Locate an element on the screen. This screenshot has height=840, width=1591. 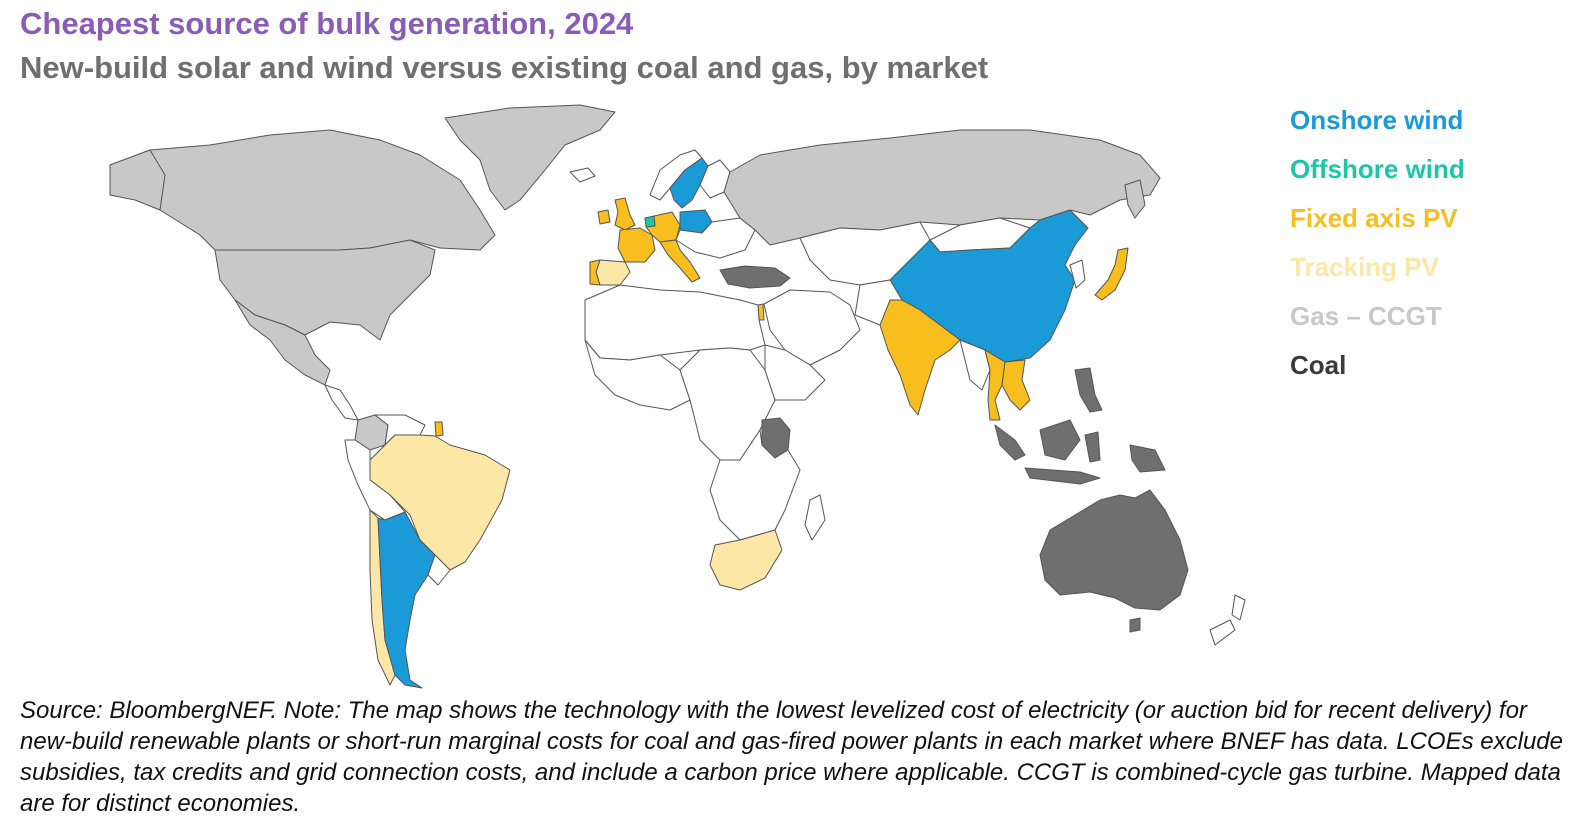
country-kamchatka is located at coordinates (1135, 199).